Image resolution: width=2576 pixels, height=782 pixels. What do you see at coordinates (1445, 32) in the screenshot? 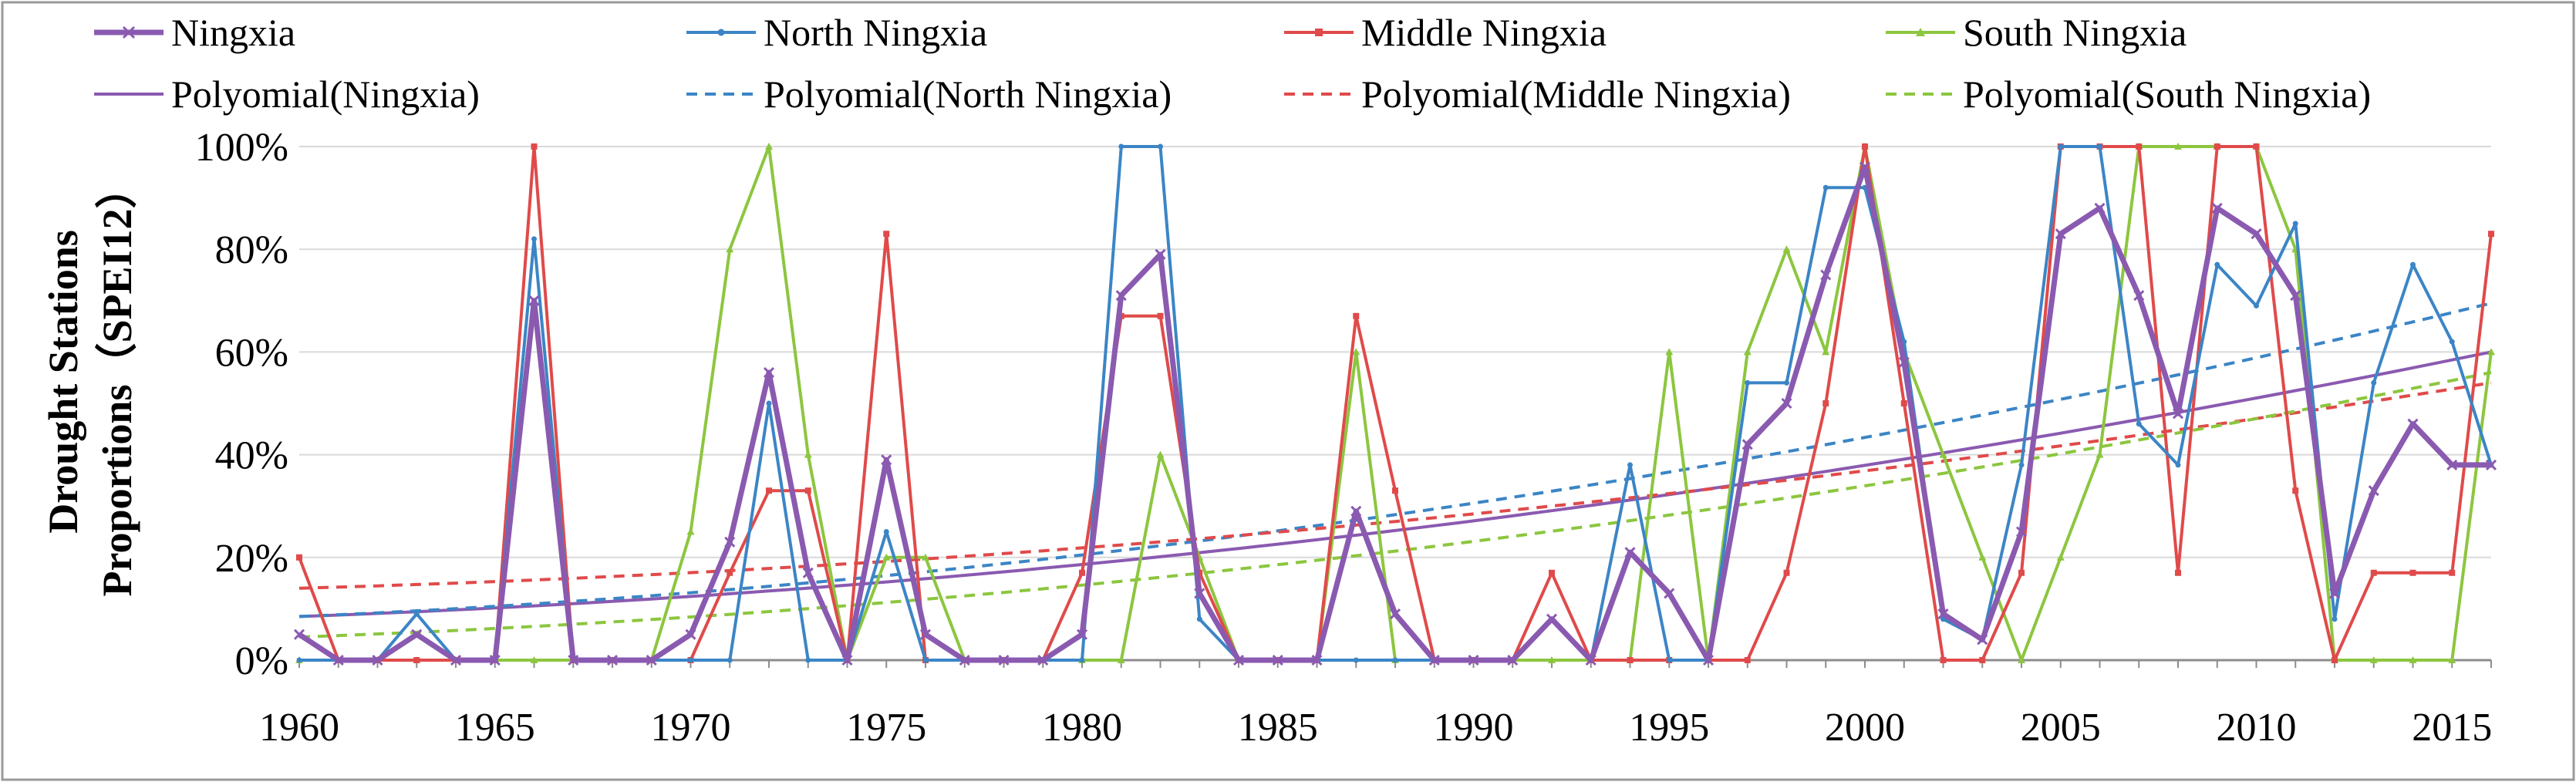
I see `legend-item-middle-ningxia: Middle Ningxia` at bounding box center [1445, 32].